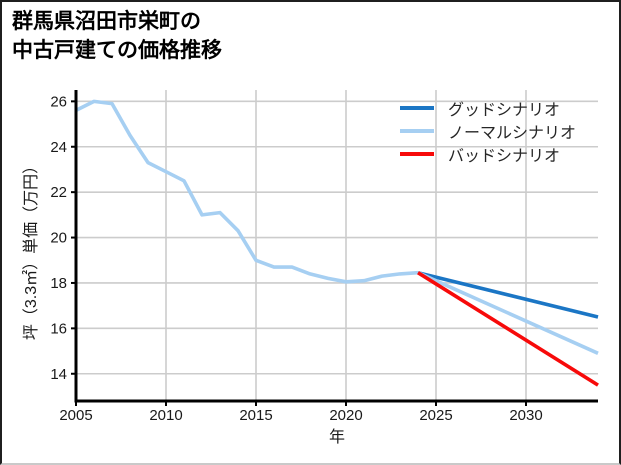 The width and height of the screenshot is (621, 465). I want to click on x-tick-label: 2020, so click(345, 415).